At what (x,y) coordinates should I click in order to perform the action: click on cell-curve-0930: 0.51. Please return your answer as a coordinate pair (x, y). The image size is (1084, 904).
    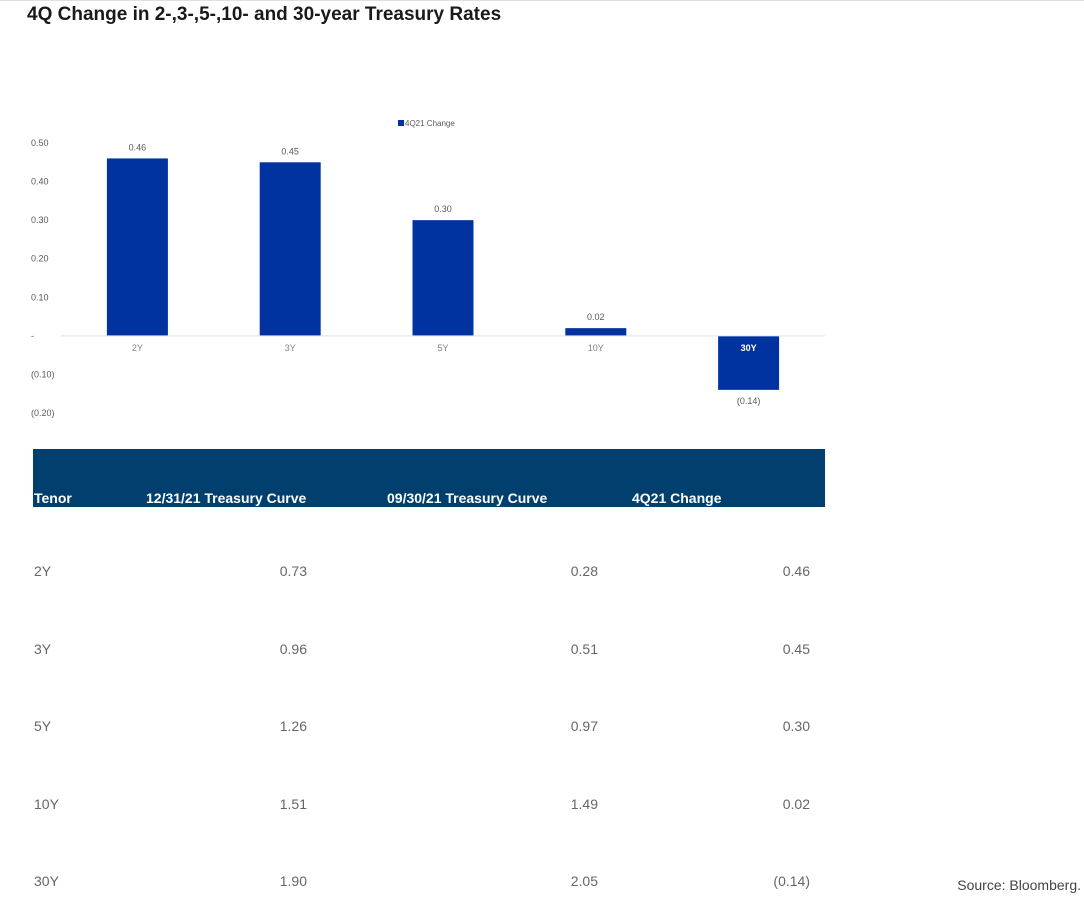
    Looking at the image, I should click on (584, 648).